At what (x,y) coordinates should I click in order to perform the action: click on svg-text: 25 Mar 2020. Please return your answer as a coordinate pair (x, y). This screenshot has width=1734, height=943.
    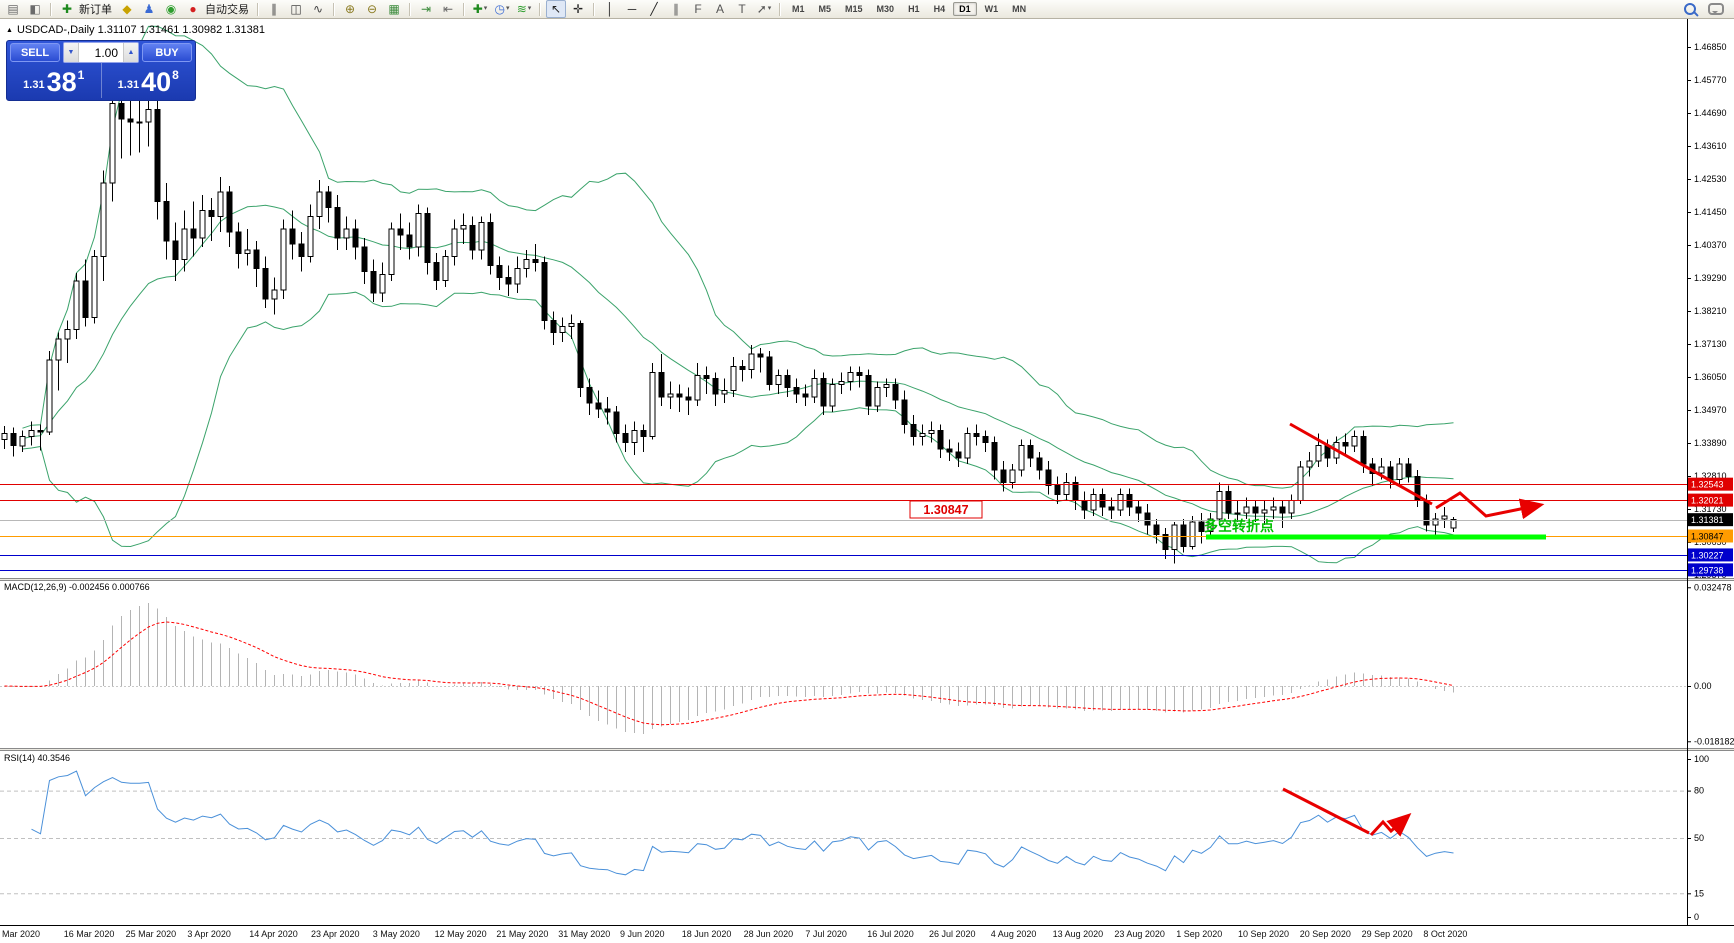
    Looking at the image, I should click on (151, 934).